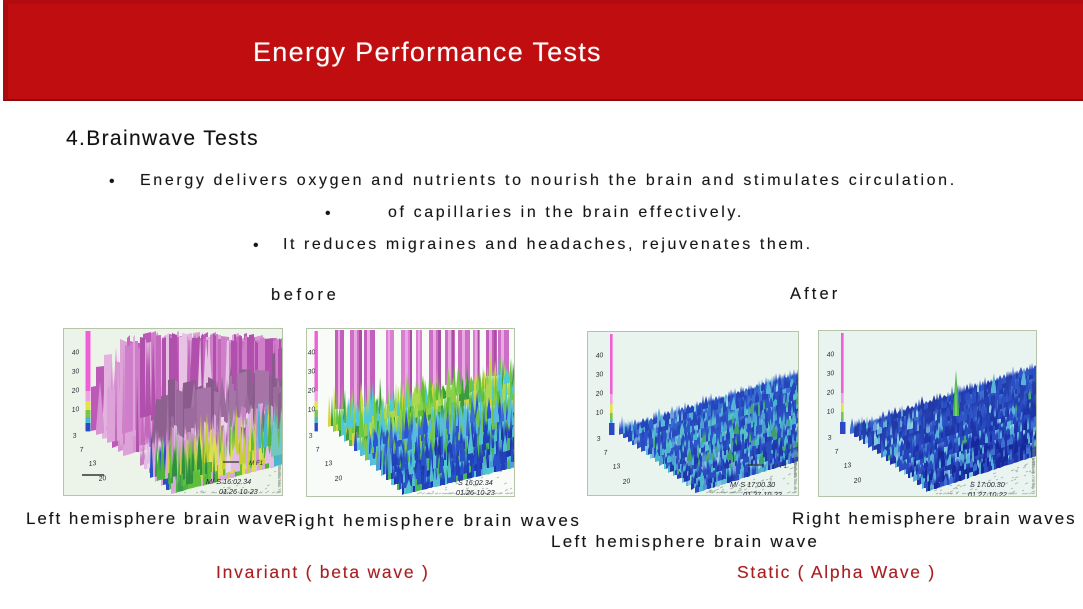 The height and width of the screenshot is (609, 1083). I want to click on svg-text: M/·S 16:02.34, so click(228, 481).